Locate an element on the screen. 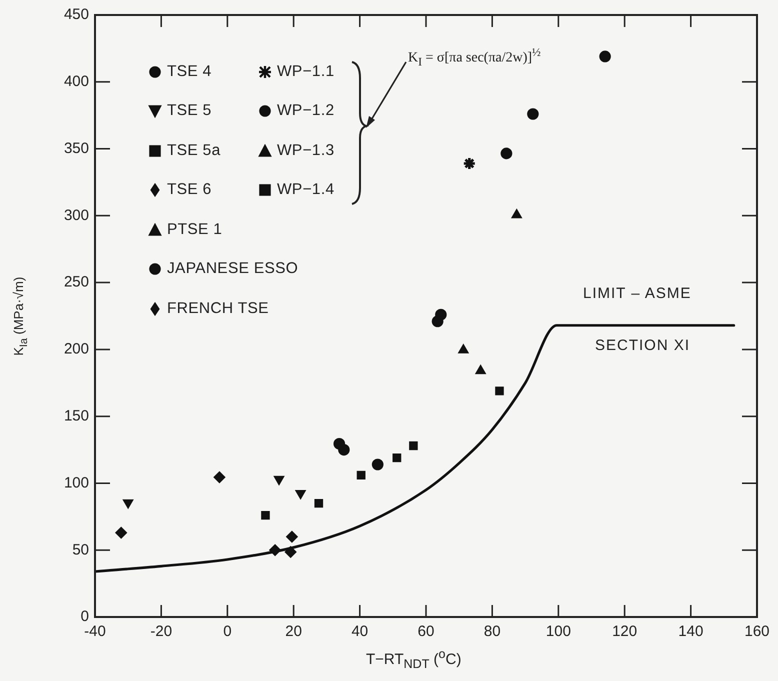 This screenshot has width=778, height=681. y-tick-label: 250 is located at coordinates (76, 282).